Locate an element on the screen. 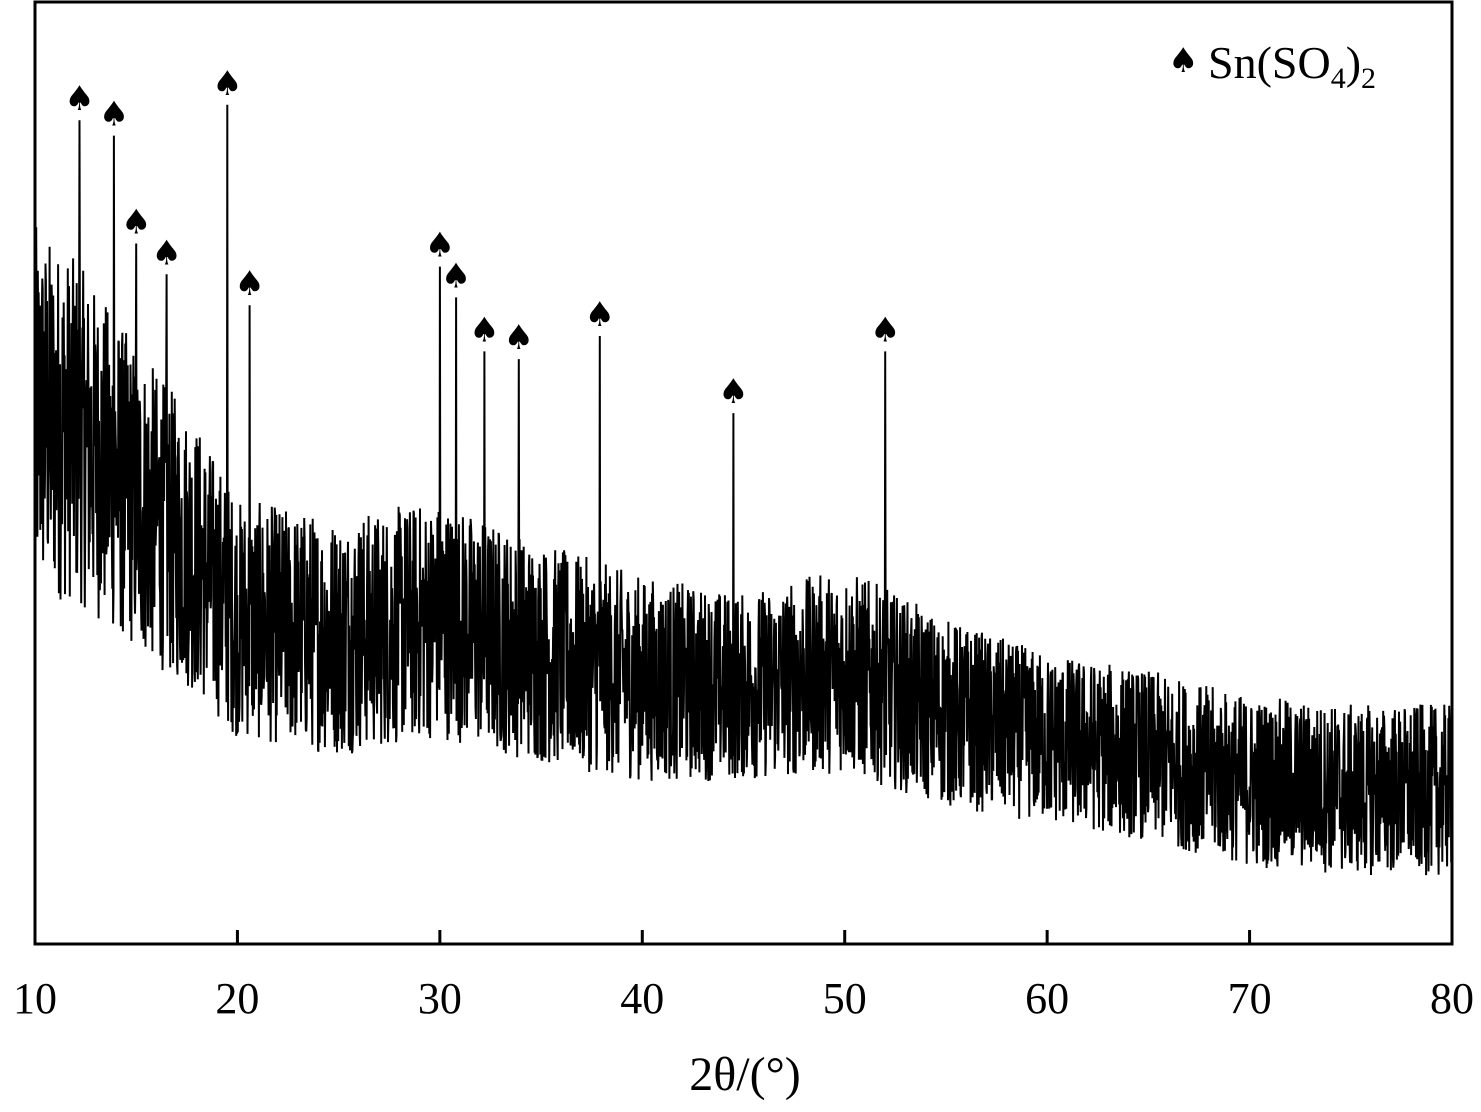  x-axis-title: 2θ/(°) is located at coordinates (745, 1074).